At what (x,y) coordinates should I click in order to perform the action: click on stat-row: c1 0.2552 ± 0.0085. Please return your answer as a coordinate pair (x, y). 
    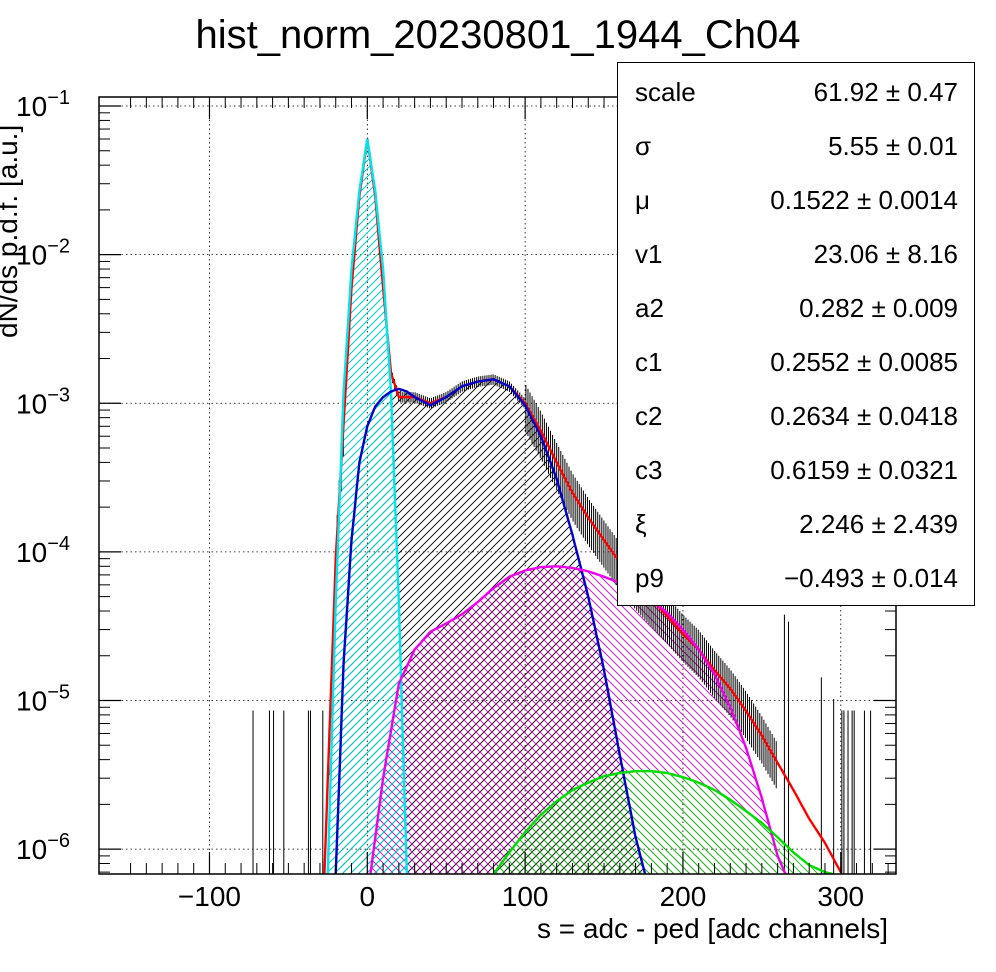
    Looking at the image, I should click on (796, 360).